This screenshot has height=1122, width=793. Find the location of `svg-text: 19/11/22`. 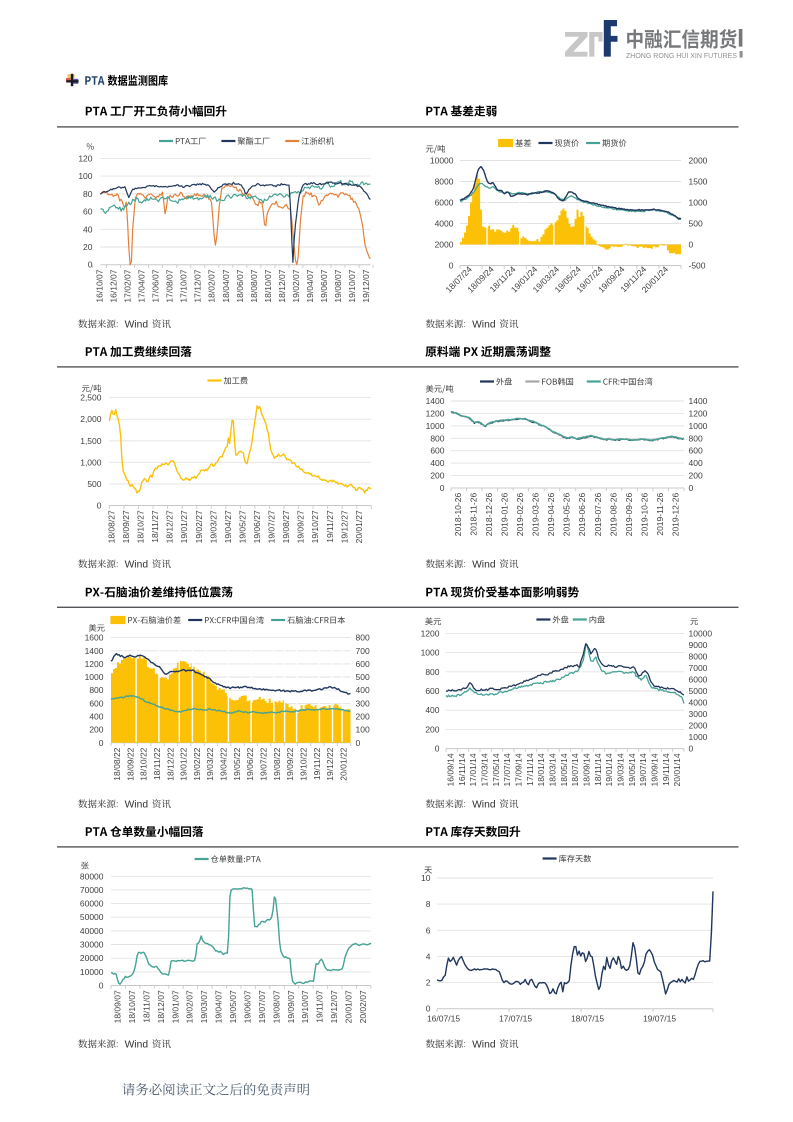

svg-text: 19/11/22 is located at coordinates (317, 763).